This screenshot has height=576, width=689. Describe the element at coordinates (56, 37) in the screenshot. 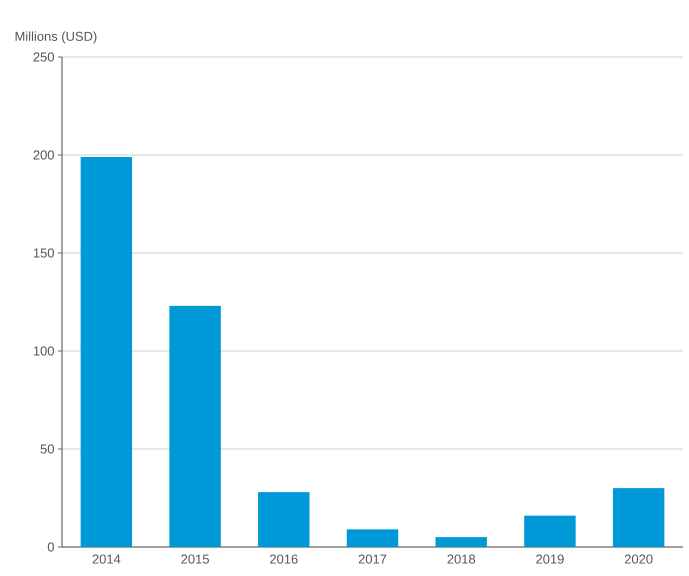

I see `y-axis-title: Millions (USD)` at that location.